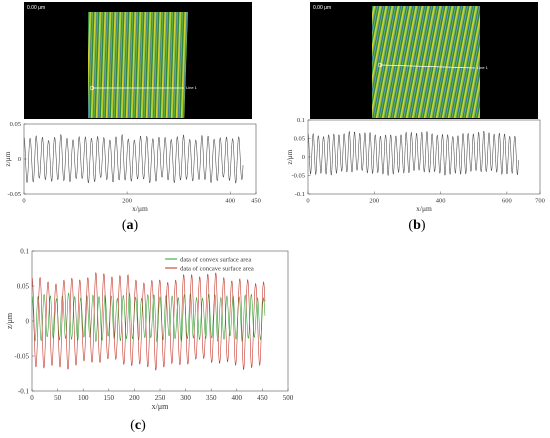  I want to click on x-tick-label: 600, so click(507, 201).